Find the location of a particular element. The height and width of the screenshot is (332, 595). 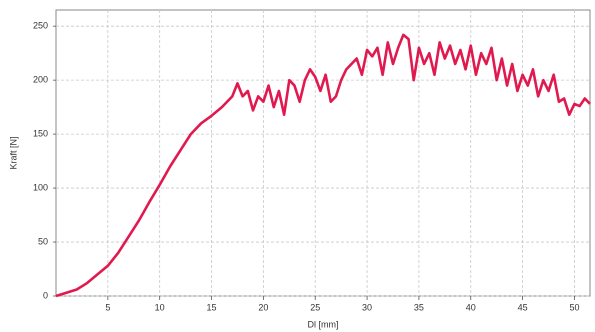

y-tick-label: 50 is located at coordinates (43, 241).